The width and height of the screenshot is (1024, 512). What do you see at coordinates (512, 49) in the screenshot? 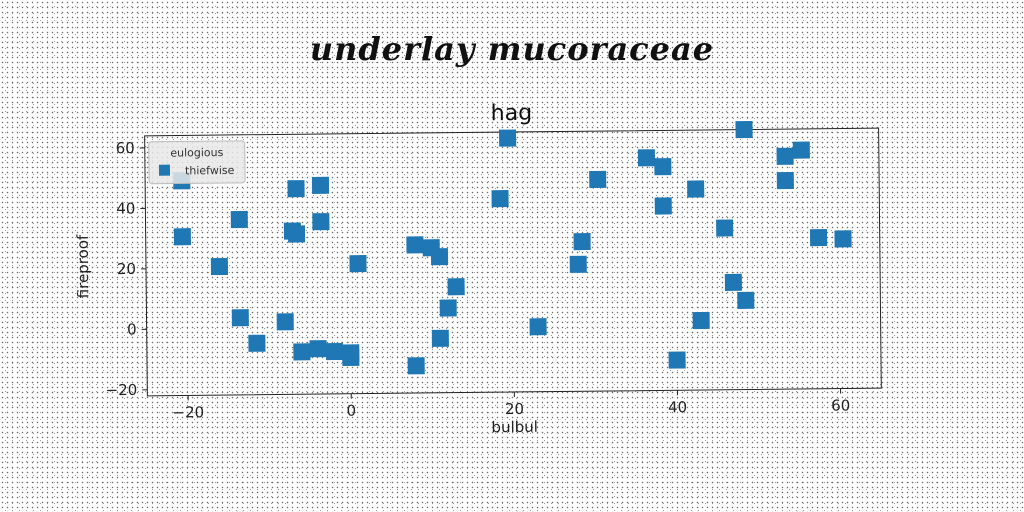
I see `figure-suptitle: underlay mucoraceae` at bounding box center [512, 49].